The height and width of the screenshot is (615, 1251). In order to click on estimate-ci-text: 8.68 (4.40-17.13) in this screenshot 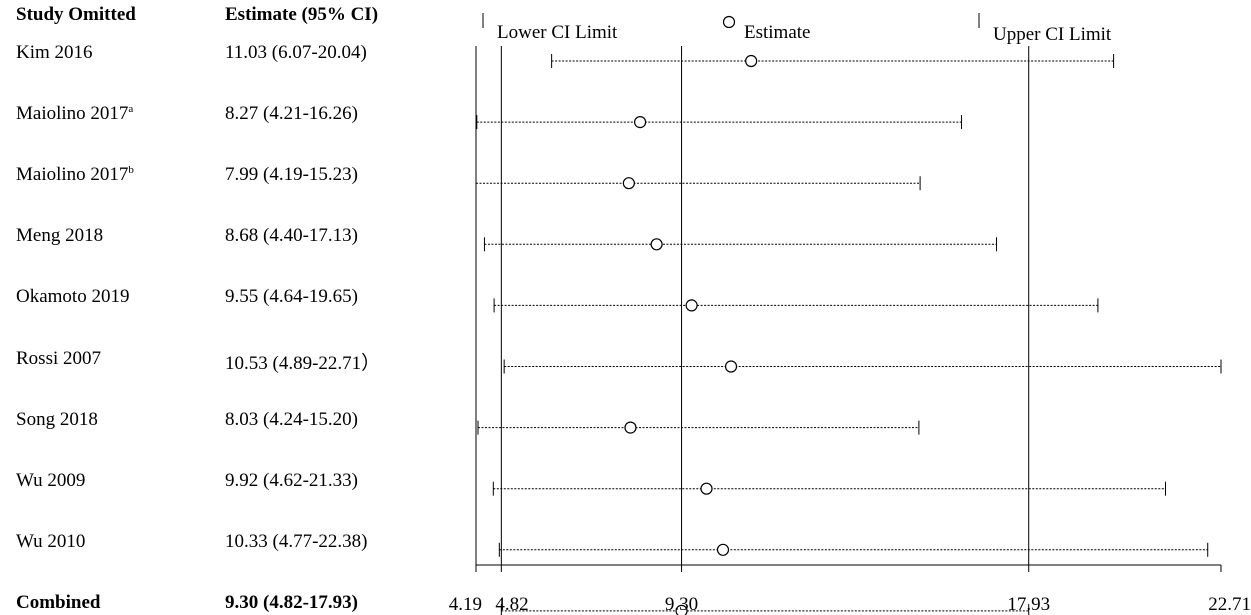, I will do `click(291, 236)`.